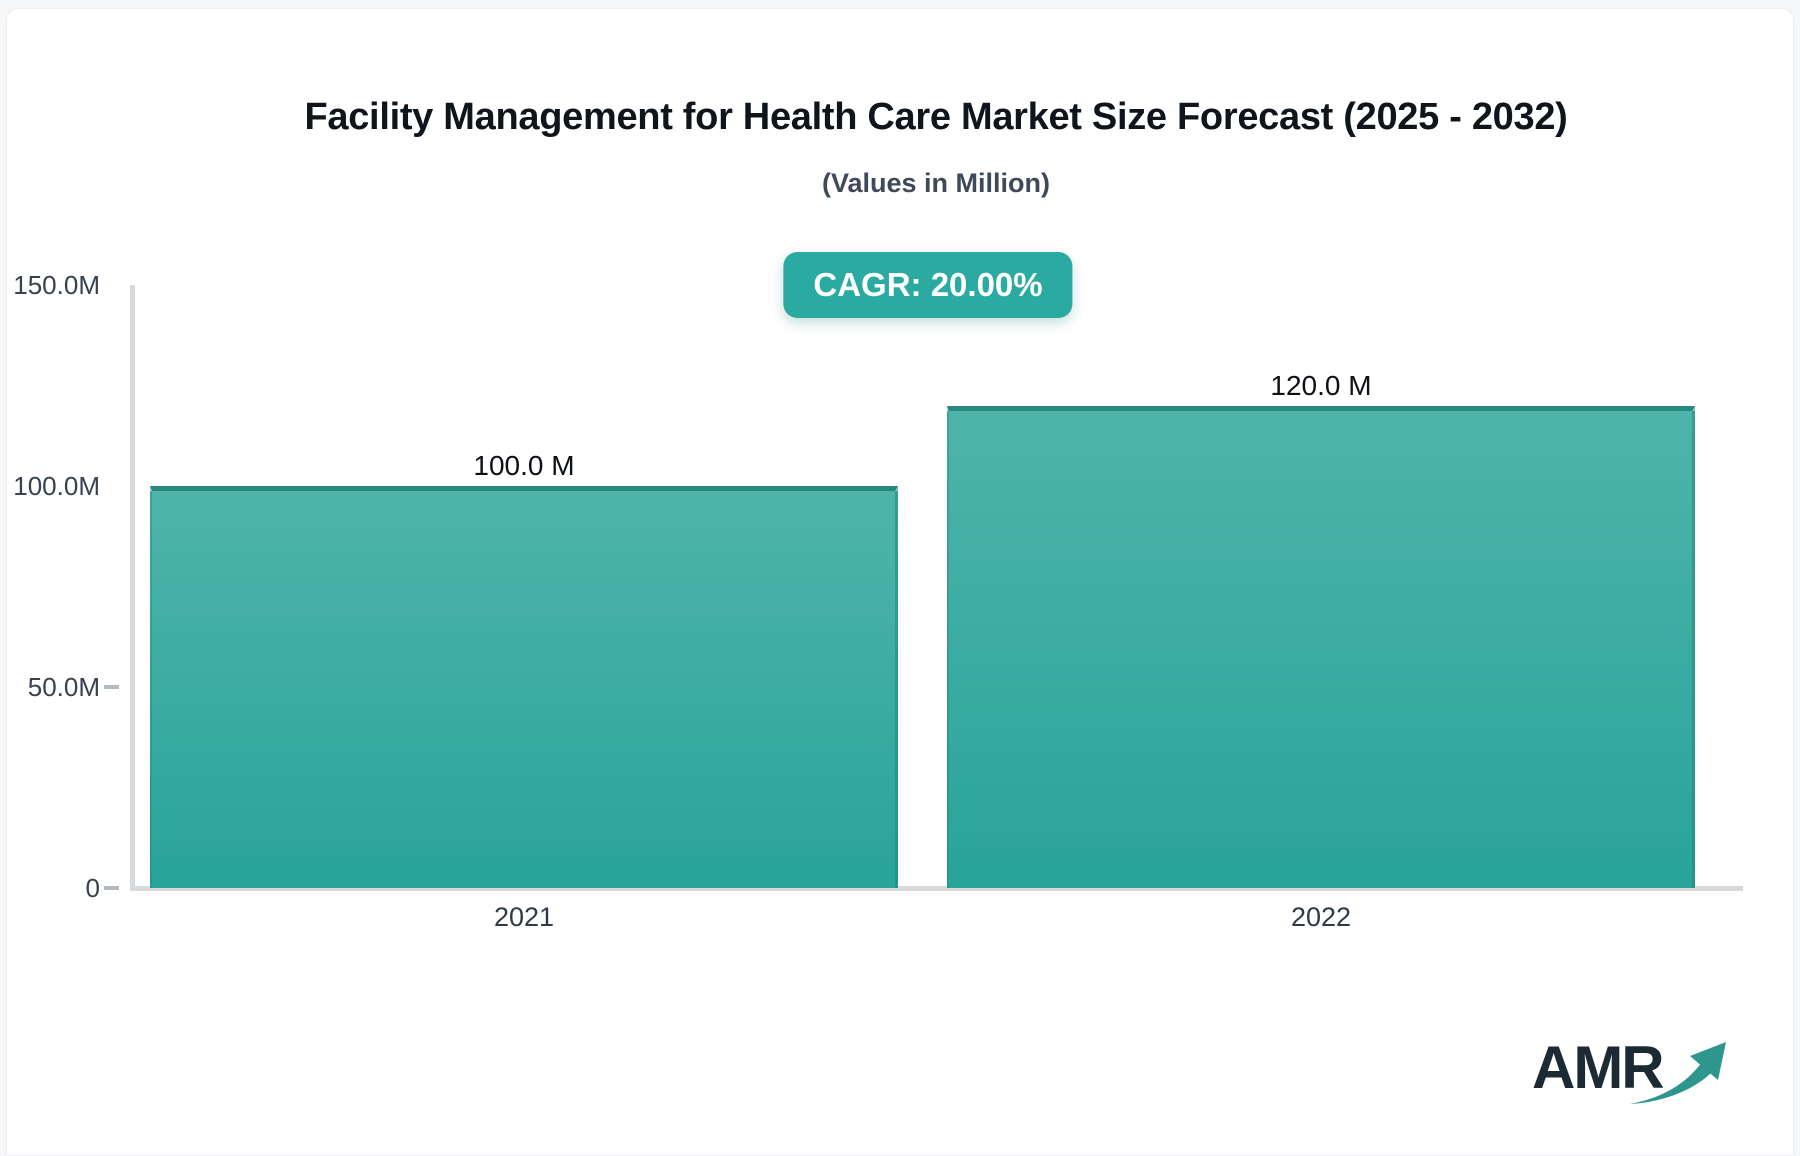 The width and height of the screenshot is (1800, 1156). What do you see at coordinates (524, 465) in the screenshot?
I see `bar-value-label: 100.0 M` at bounding box center [524, 465].